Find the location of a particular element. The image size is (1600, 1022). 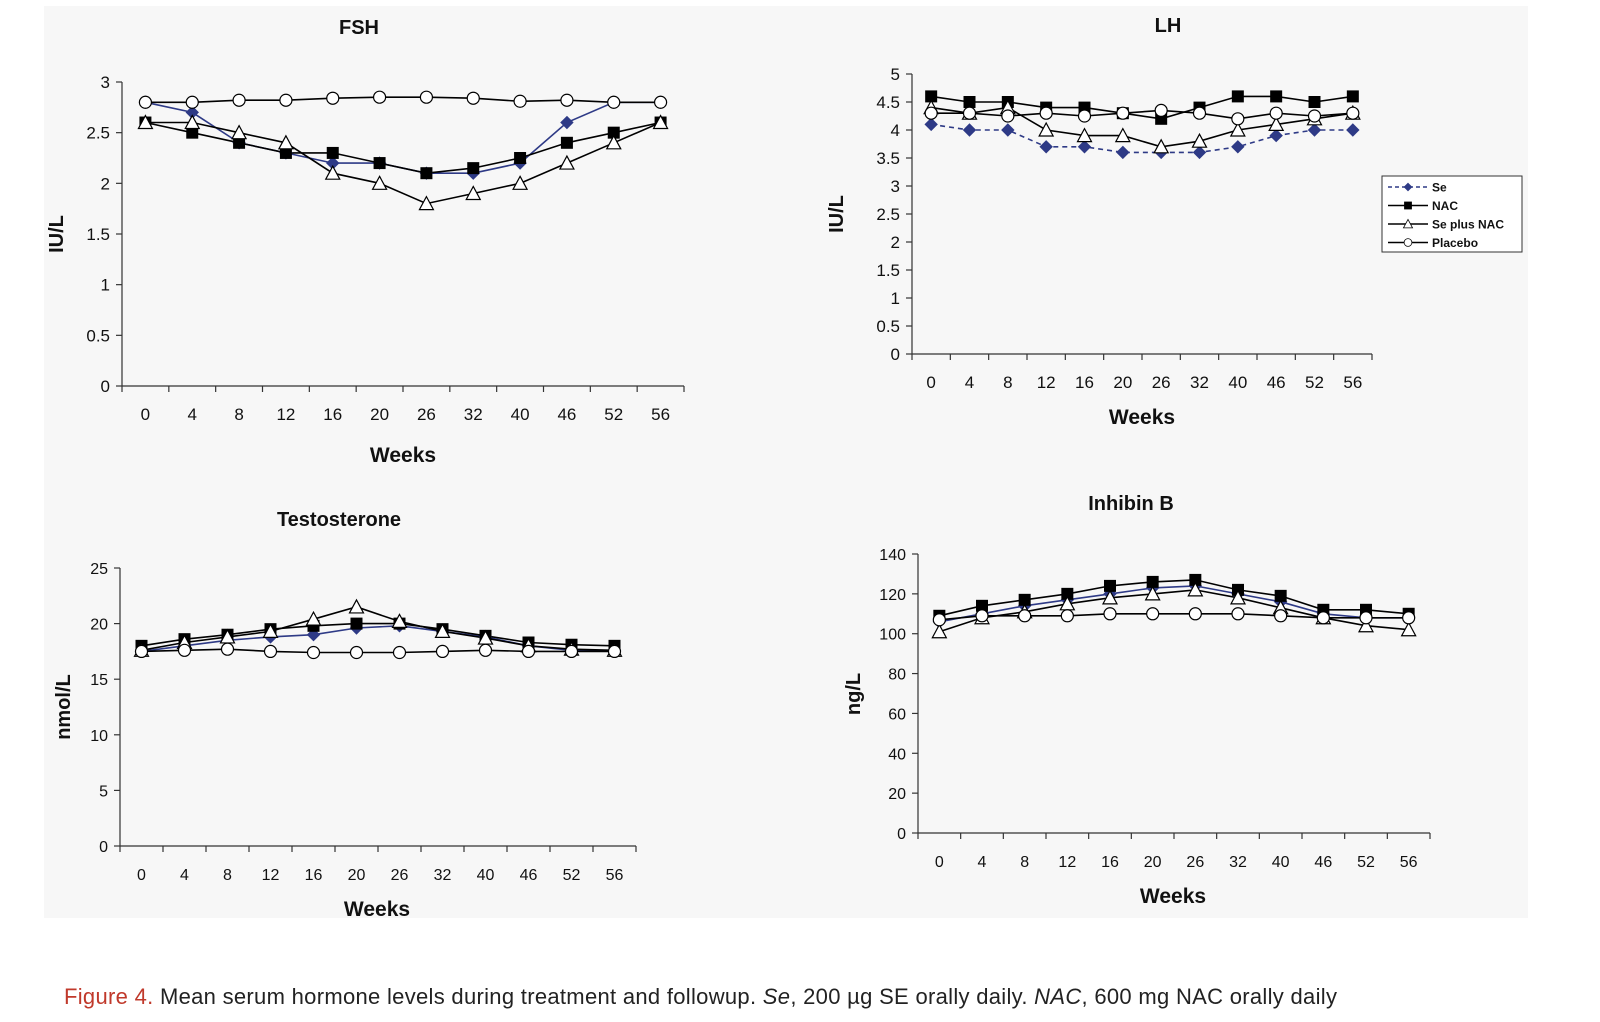

inhibin-b-x-axis-label: Weeks is located at coordinates (1173, 896).